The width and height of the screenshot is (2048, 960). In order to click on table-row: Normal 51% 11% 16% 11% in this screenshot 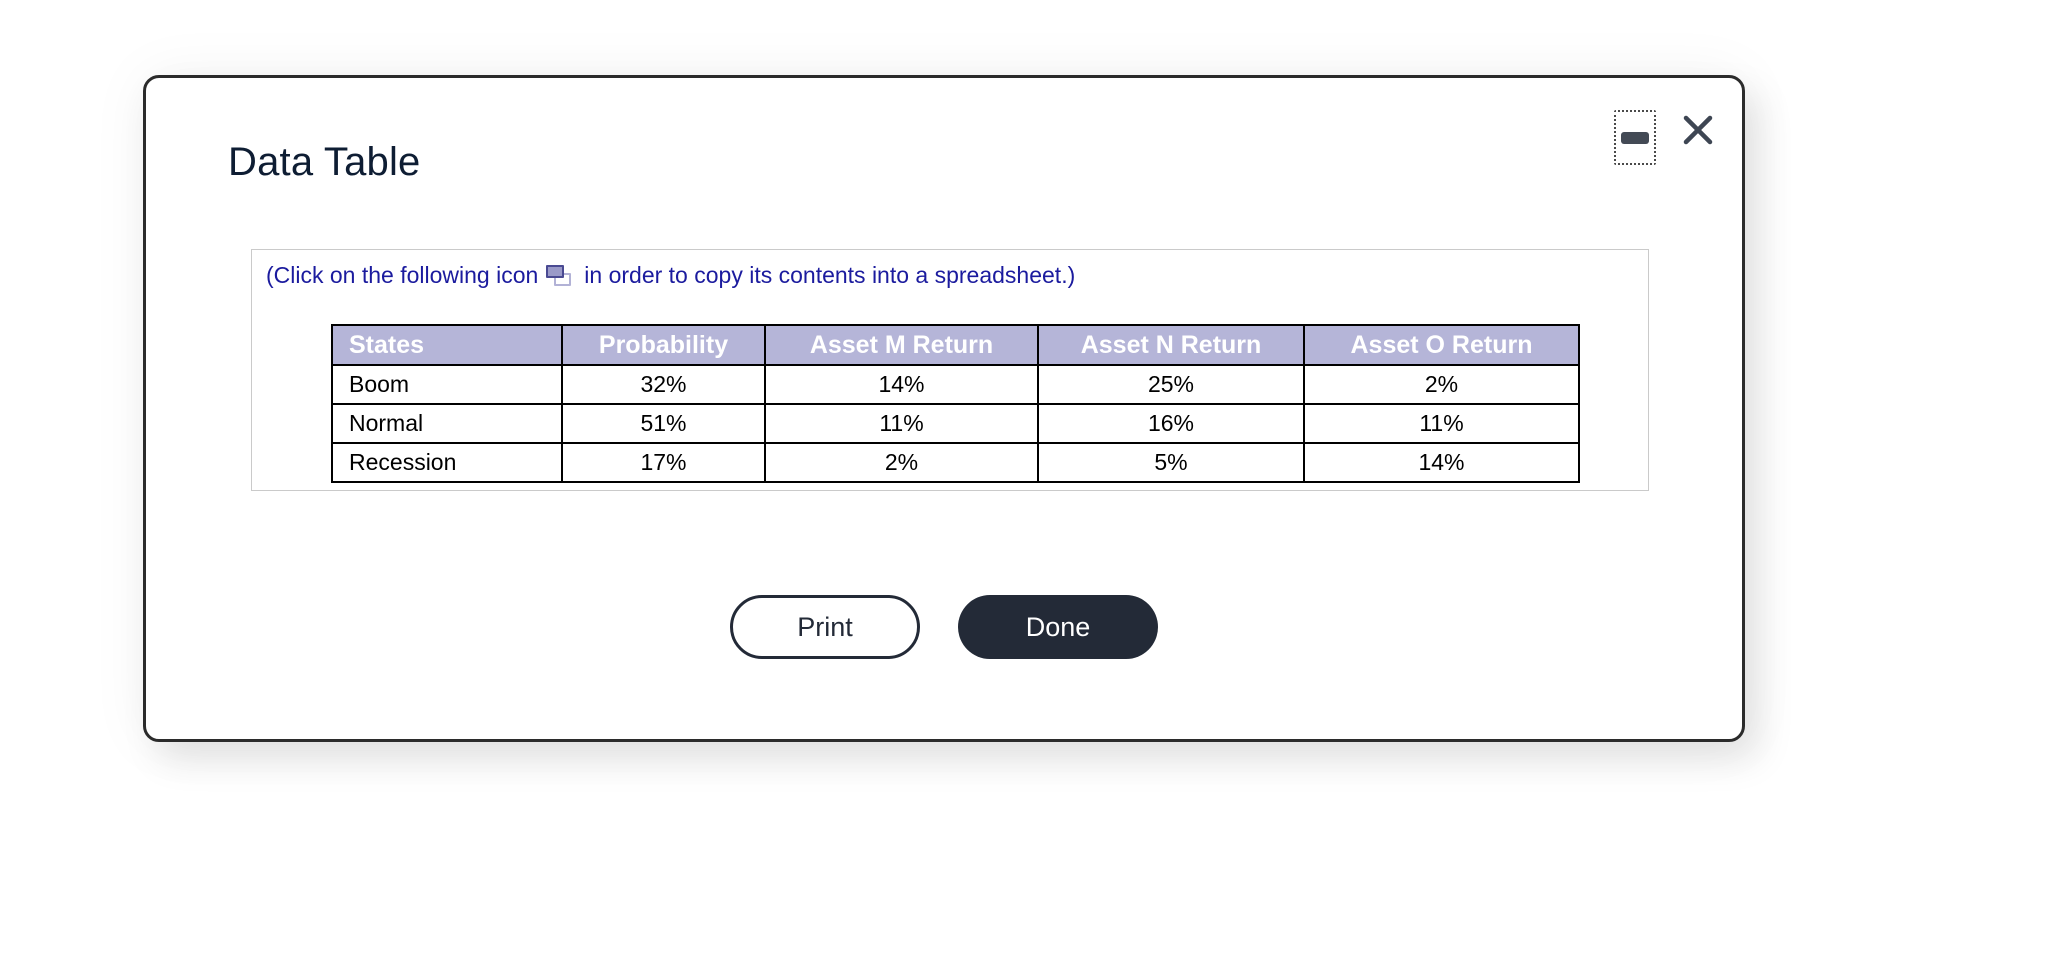, I will do `click(955, 423)`.